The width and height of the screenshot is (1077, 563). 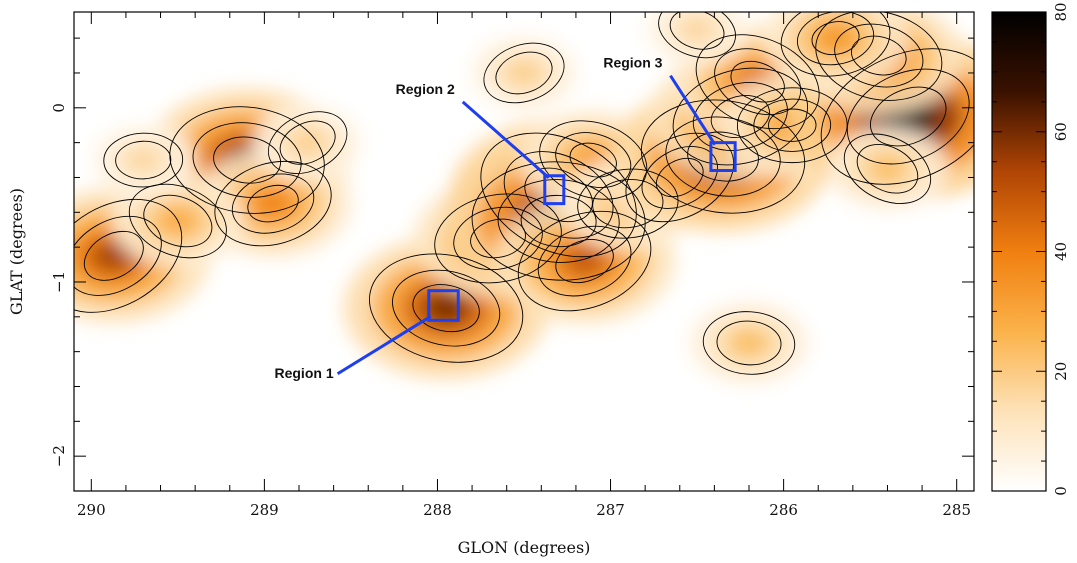 I want to click on region-label: Region 1, so click(x=303, y=373).